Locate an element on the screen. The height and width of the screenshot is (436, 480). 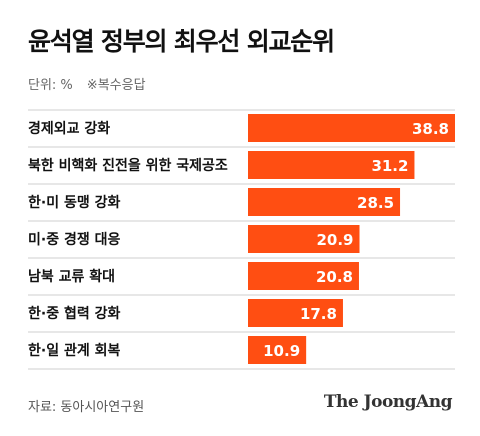
category-label: 한·중 협력 강화 is located at coordinates (74, 313).